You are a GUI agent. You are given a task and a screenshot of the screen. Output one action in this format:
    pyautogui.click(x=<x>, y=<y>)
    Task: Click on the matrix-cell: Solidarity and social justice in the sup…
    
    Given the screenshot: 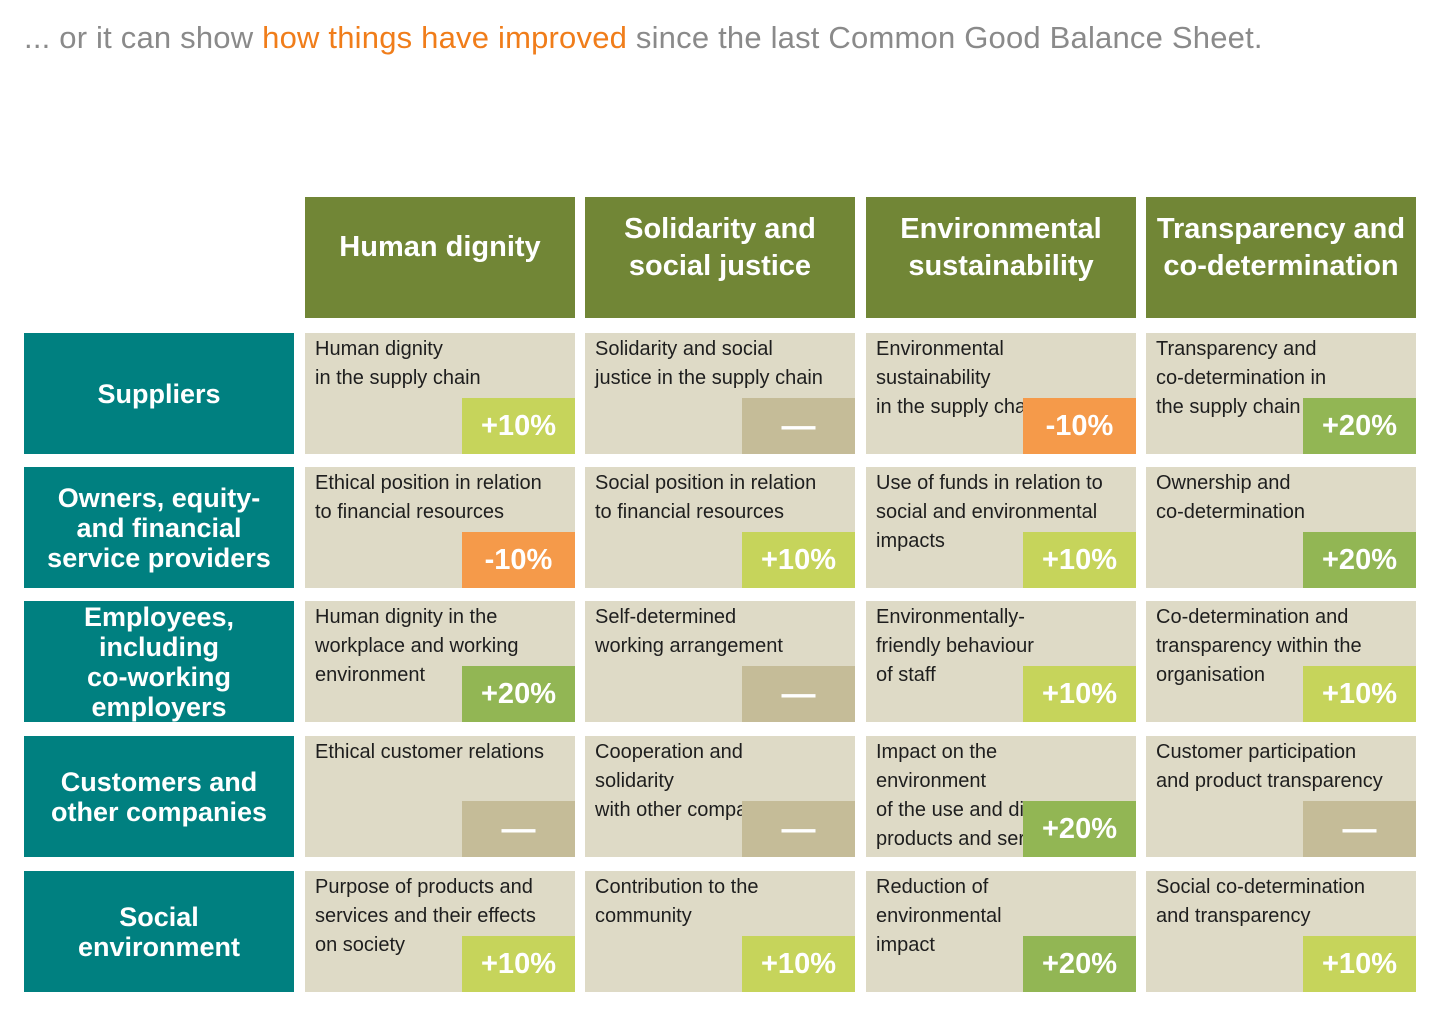 What is the action you would take?
    pyautogui.click(x=720, y=393)
    